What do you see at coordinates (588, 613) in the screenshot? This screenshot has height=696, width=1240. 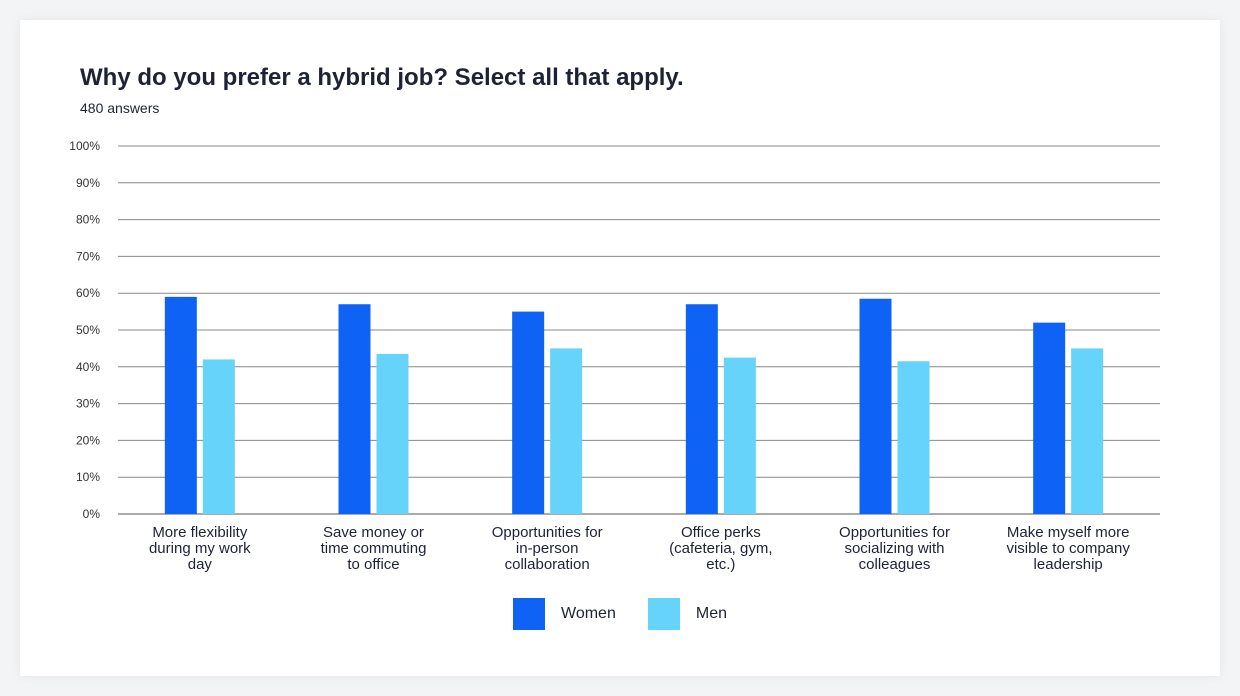 I see `legend-label: Women` at bounding box center [588, 613].